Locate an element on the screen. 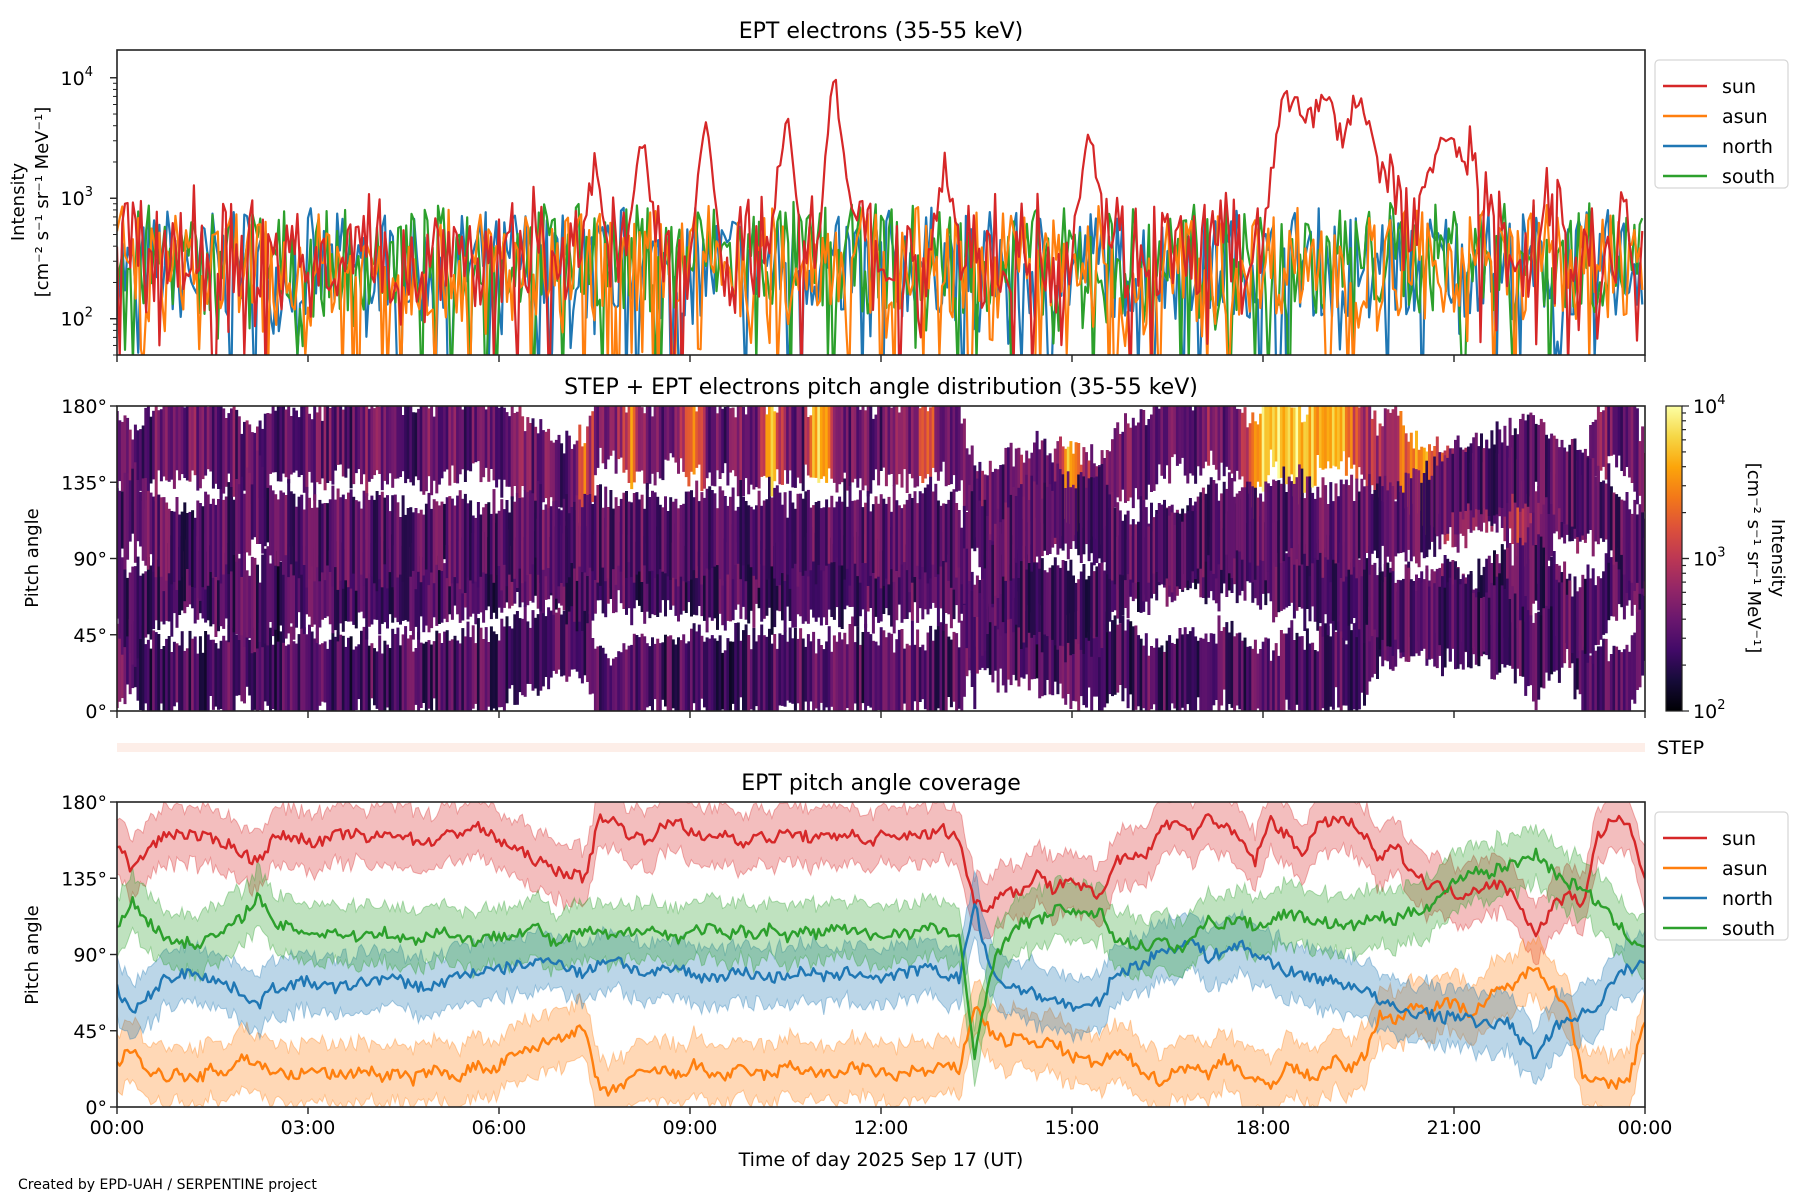 This screenshot has width=1800, height=1200. xtick-label: 00:00 is located at coordinates (117, 1128).